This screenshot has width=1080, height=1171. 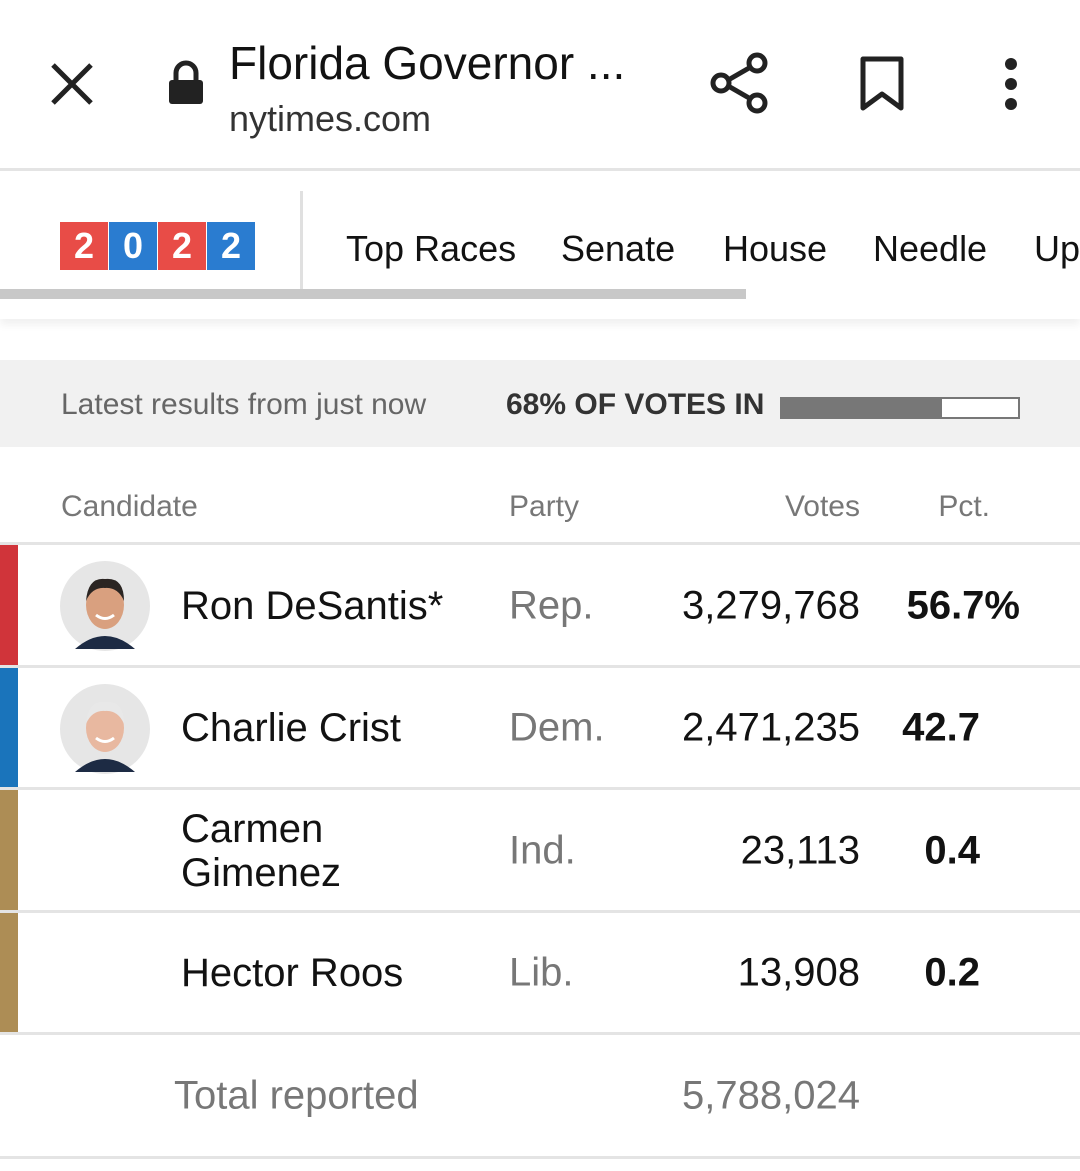 I want to click on progress-bar, so click(x=900, y=408).